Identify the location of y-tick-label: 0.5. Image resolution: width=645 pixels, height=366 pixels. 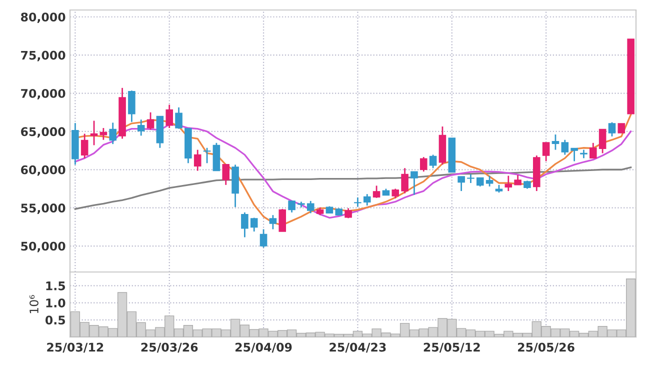
(55, 320).